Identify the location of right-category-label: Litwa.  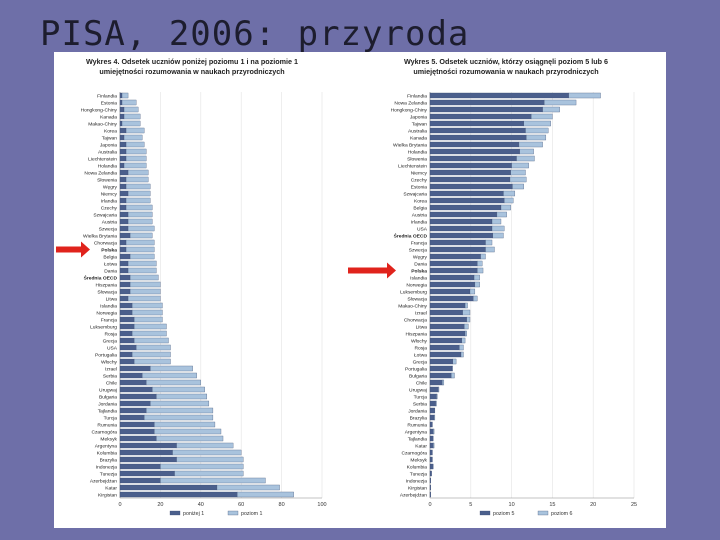
(422, 327).